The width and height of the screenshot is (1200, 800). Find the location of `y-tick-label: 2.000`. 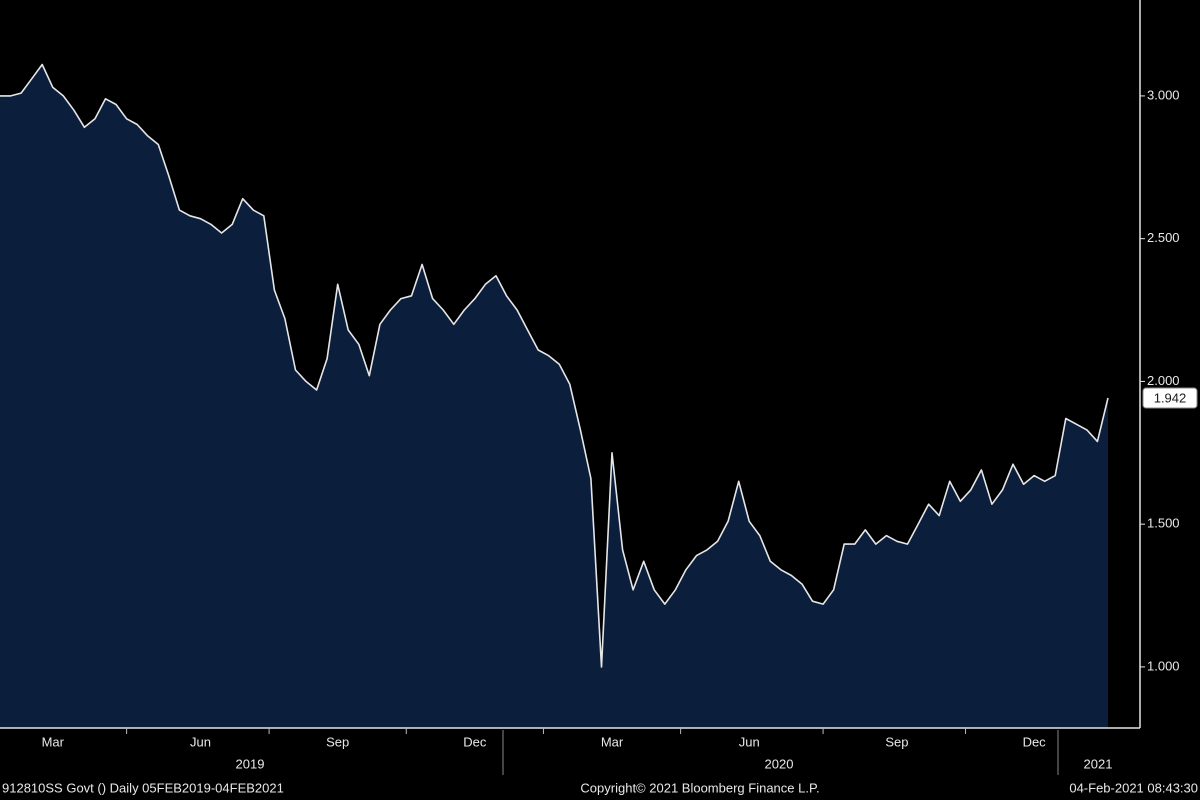

y-tick-label: 2.000 is located at coordinates (1163, 380).